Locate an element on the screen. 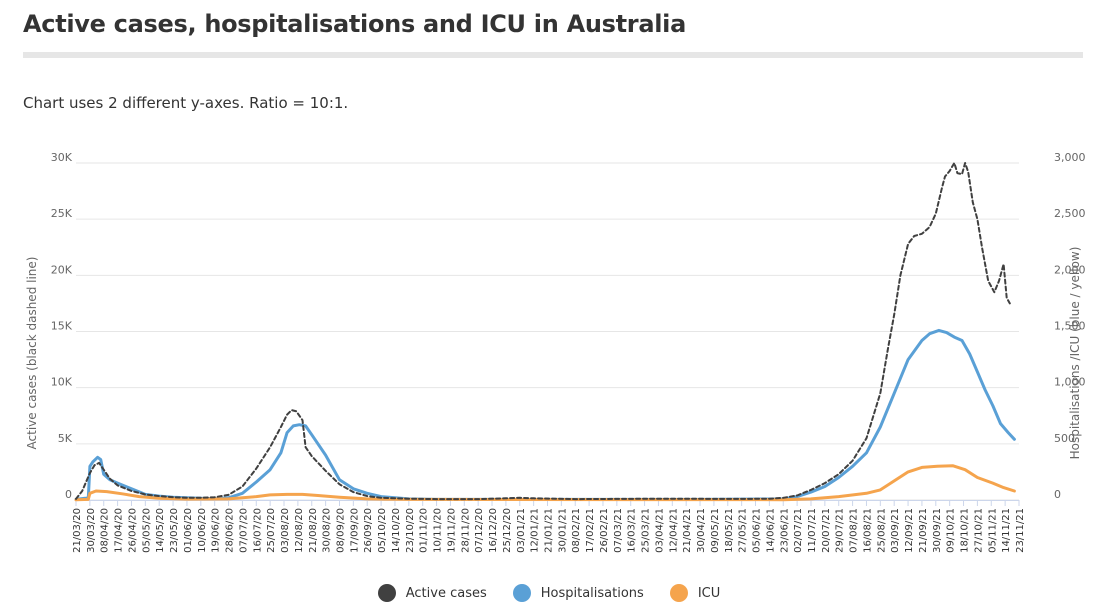 This screenshot has width=1098, height=615. x-tick-label: 03/09/21 is located at coordinates (895, 530).